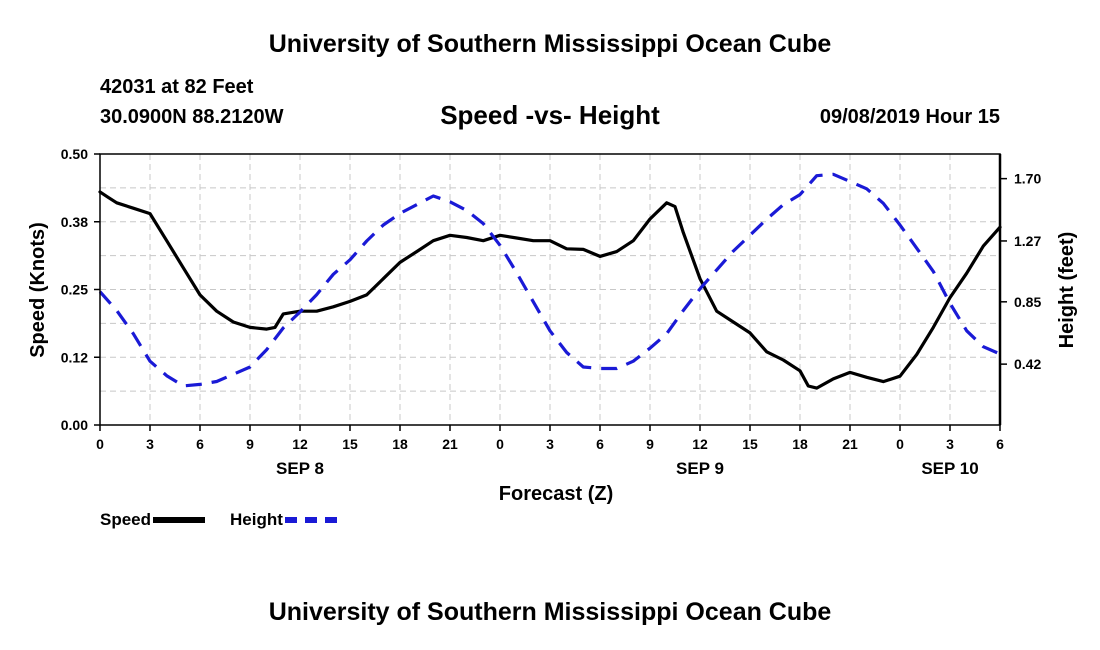 Image resolution: width=1100 pixels, height=650 pixels. Describe the element at coordinates (1027, 302) in the screenshot. I see `y2-tick-label: 0.85` at that location.